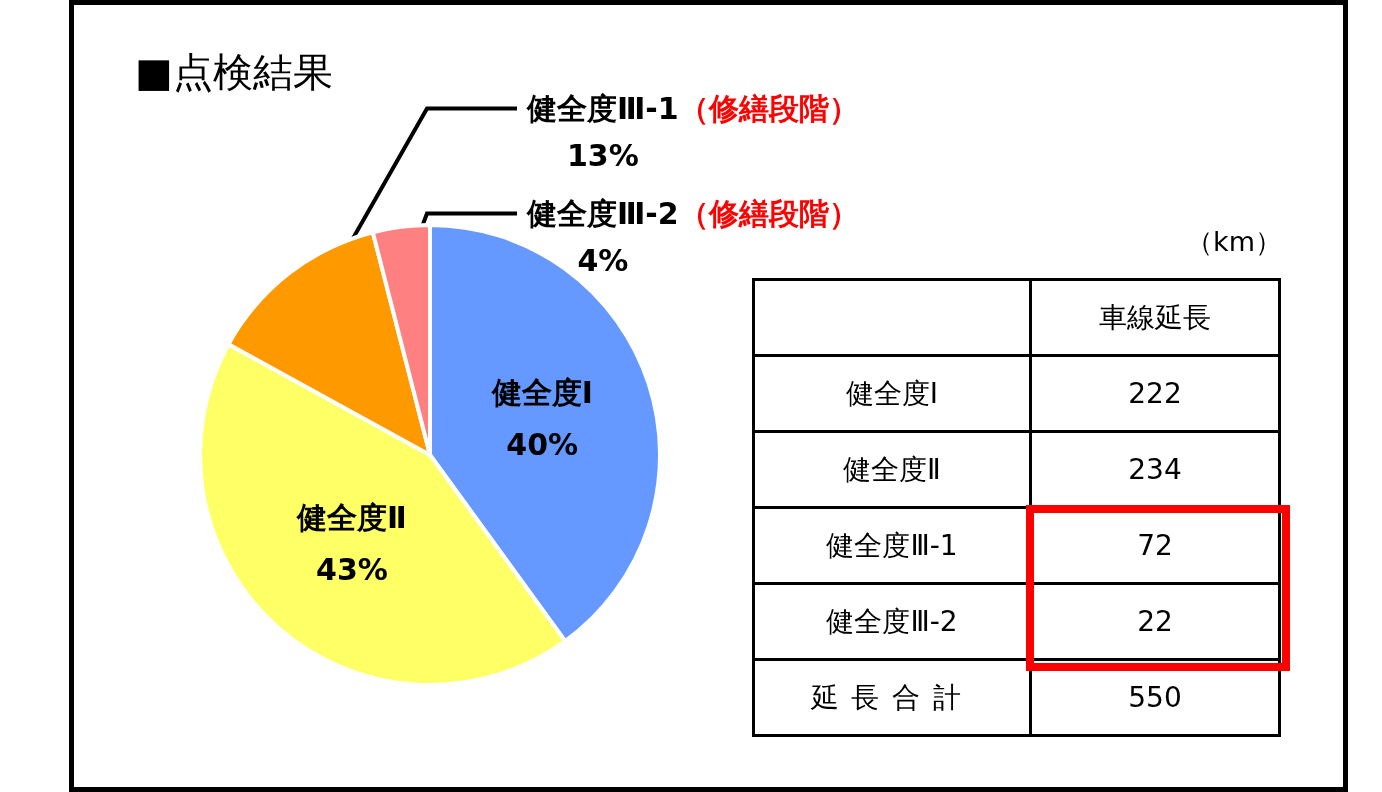 This screenshot has width=1382, height=792. I want to click on category-label: 健全度Ⅱ, so click(892, 469).